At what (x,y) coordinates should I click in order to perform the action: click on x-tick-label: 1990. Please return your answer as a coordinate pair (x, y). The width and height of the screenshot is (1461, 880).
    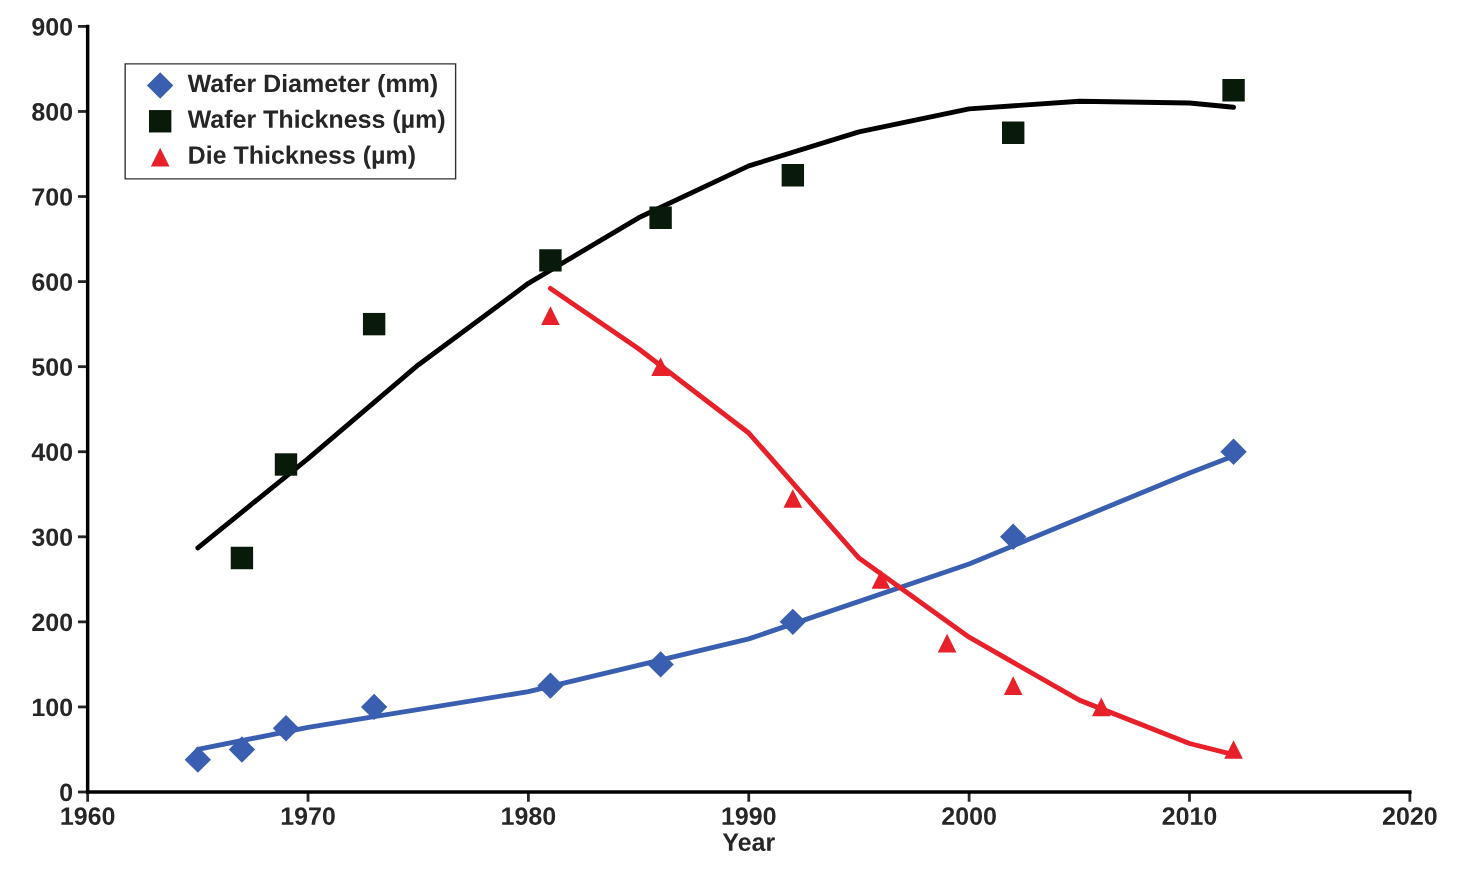
    Looking at the image, I should click on (749, 816).